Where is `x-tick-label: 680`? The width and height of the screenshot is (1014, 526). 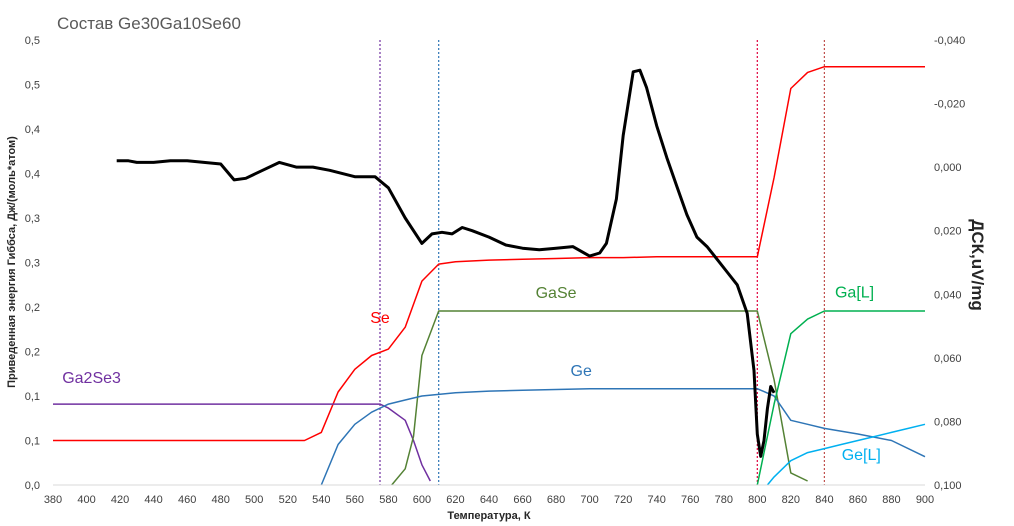
x-tick-label: 680 is located at coordinates (556, 500).